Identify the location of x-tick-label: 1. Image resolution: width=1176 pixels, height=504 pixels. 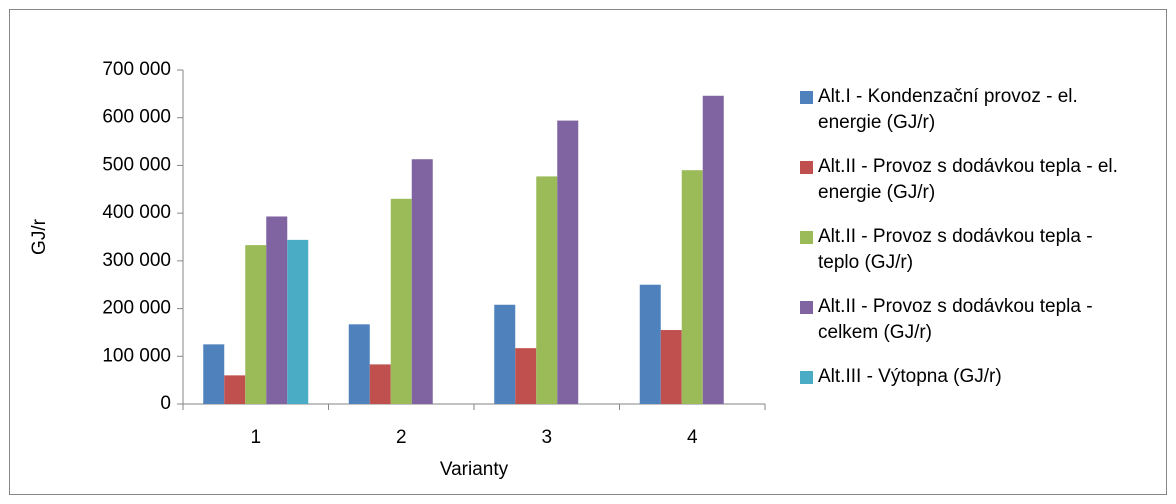
(255, 437).